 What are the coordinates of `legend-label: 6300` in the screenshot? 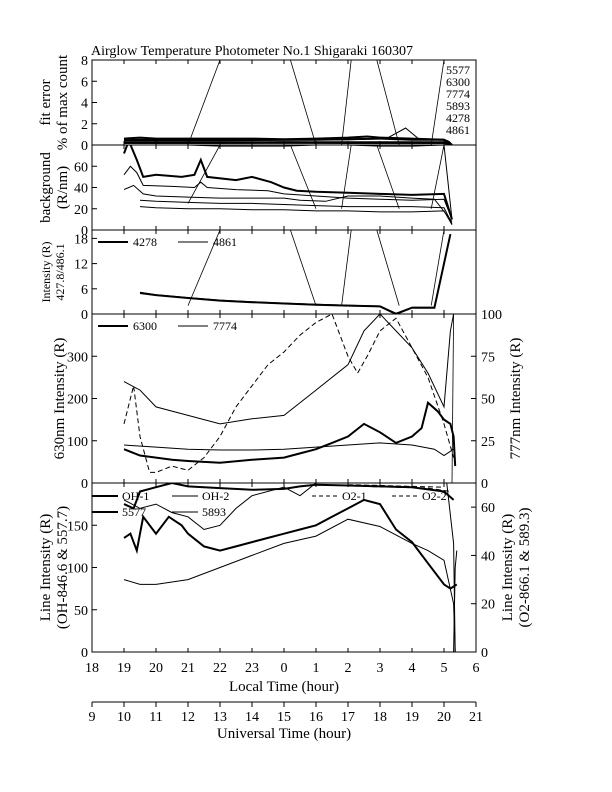 It's located at (458, 82).